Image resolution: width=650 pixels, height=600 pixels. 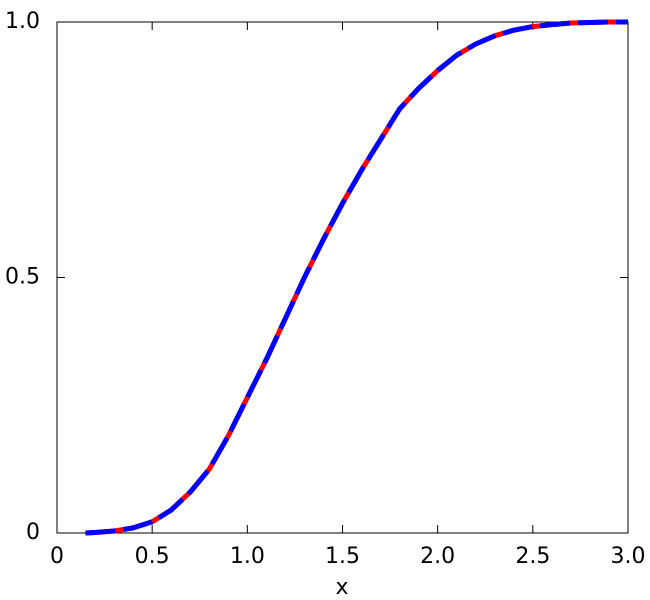 What do you see at coordinates (33, 532) in the screenshot?
I see `y-tick-label: 0` at bounding box center [33, 532].